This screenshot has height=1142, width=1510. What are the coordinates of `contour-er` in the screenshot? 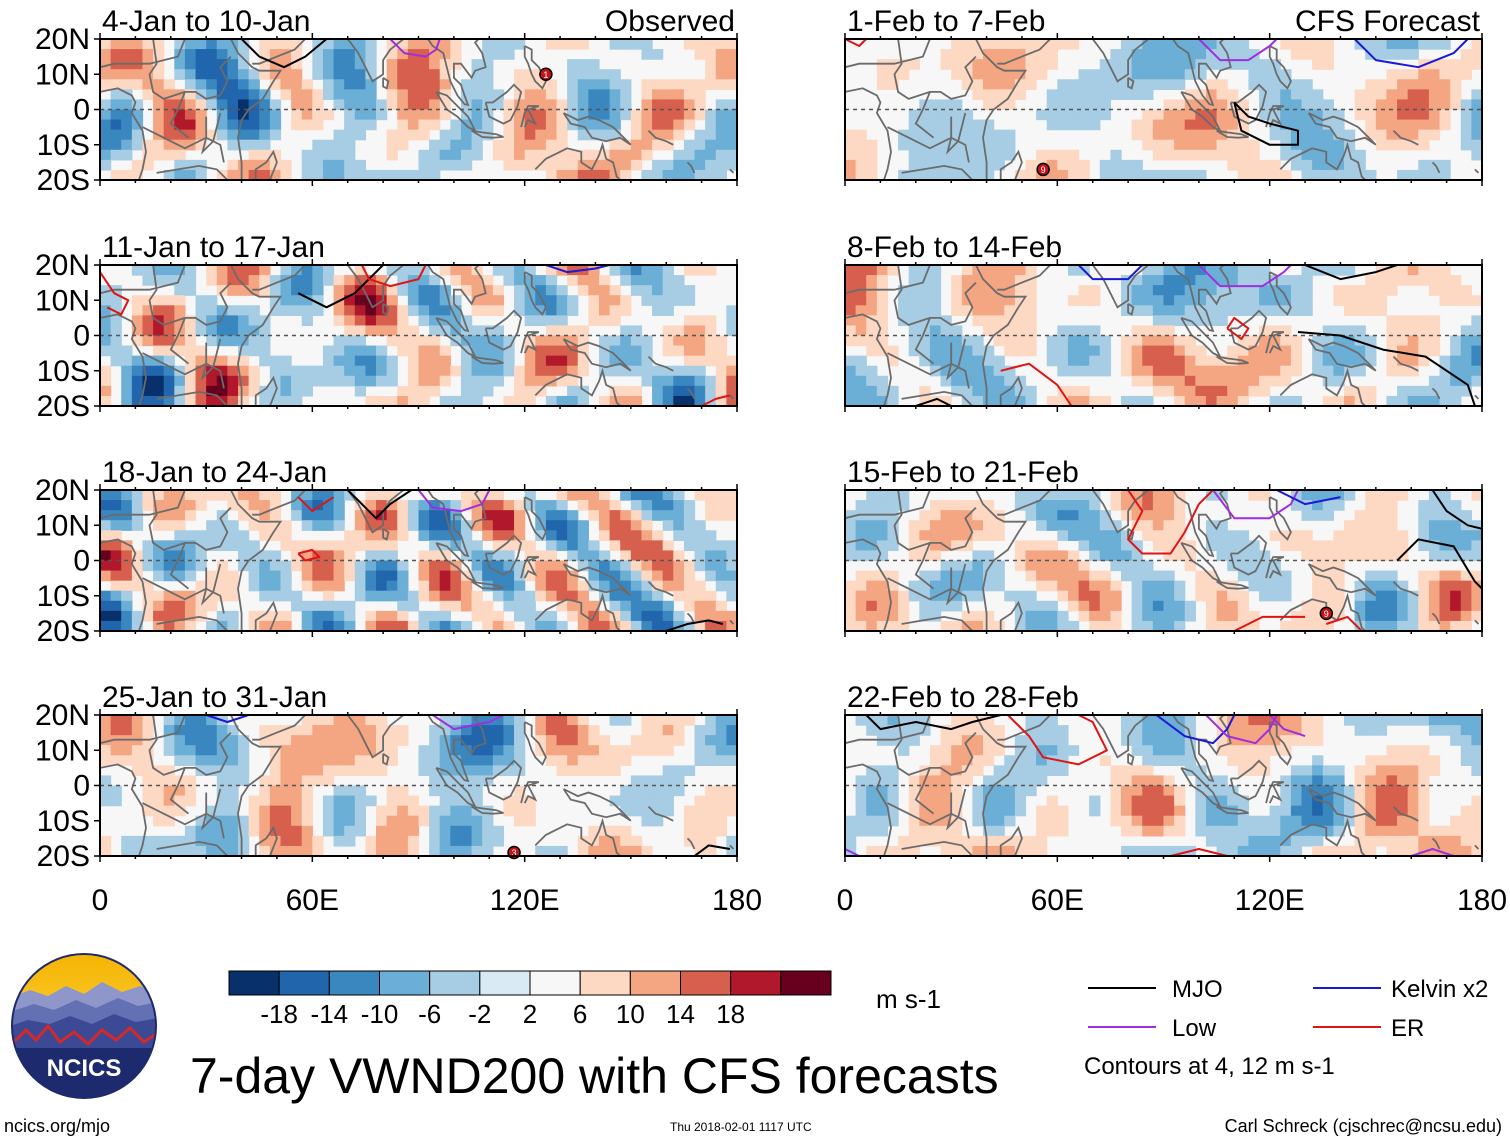 It's located at (1269, 623).